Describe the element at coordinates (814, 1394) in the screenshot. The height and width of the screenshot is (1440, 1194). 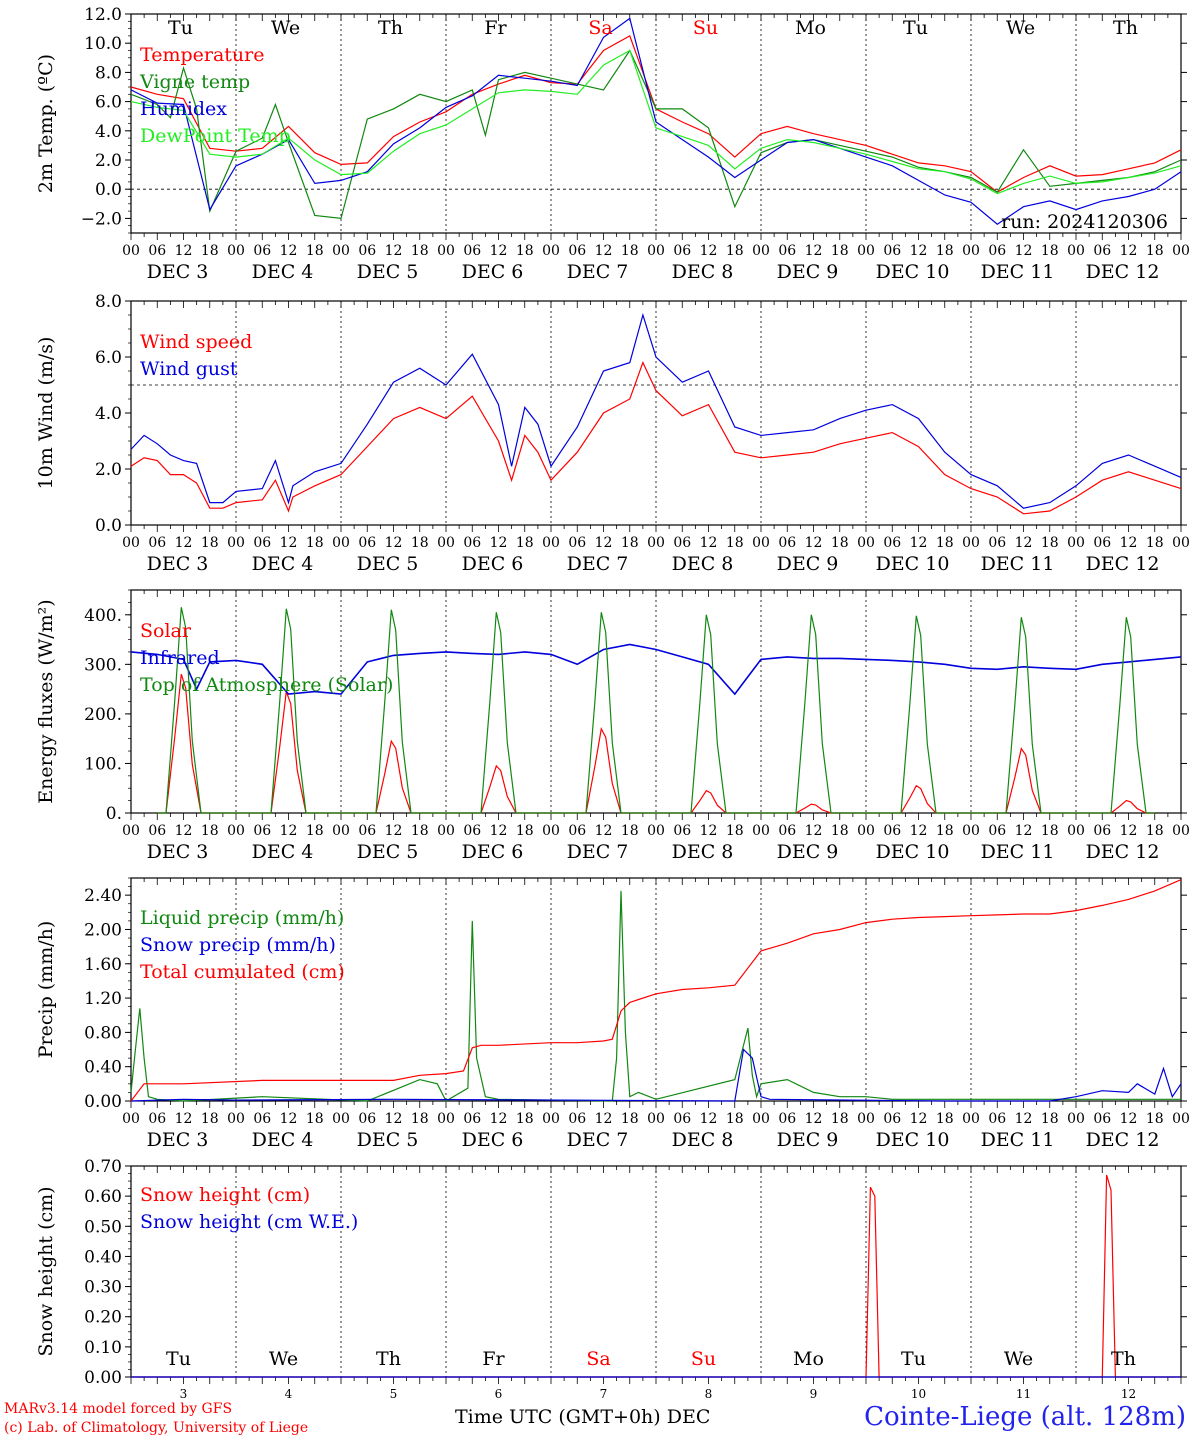
I see `day-number: 9` at that location.